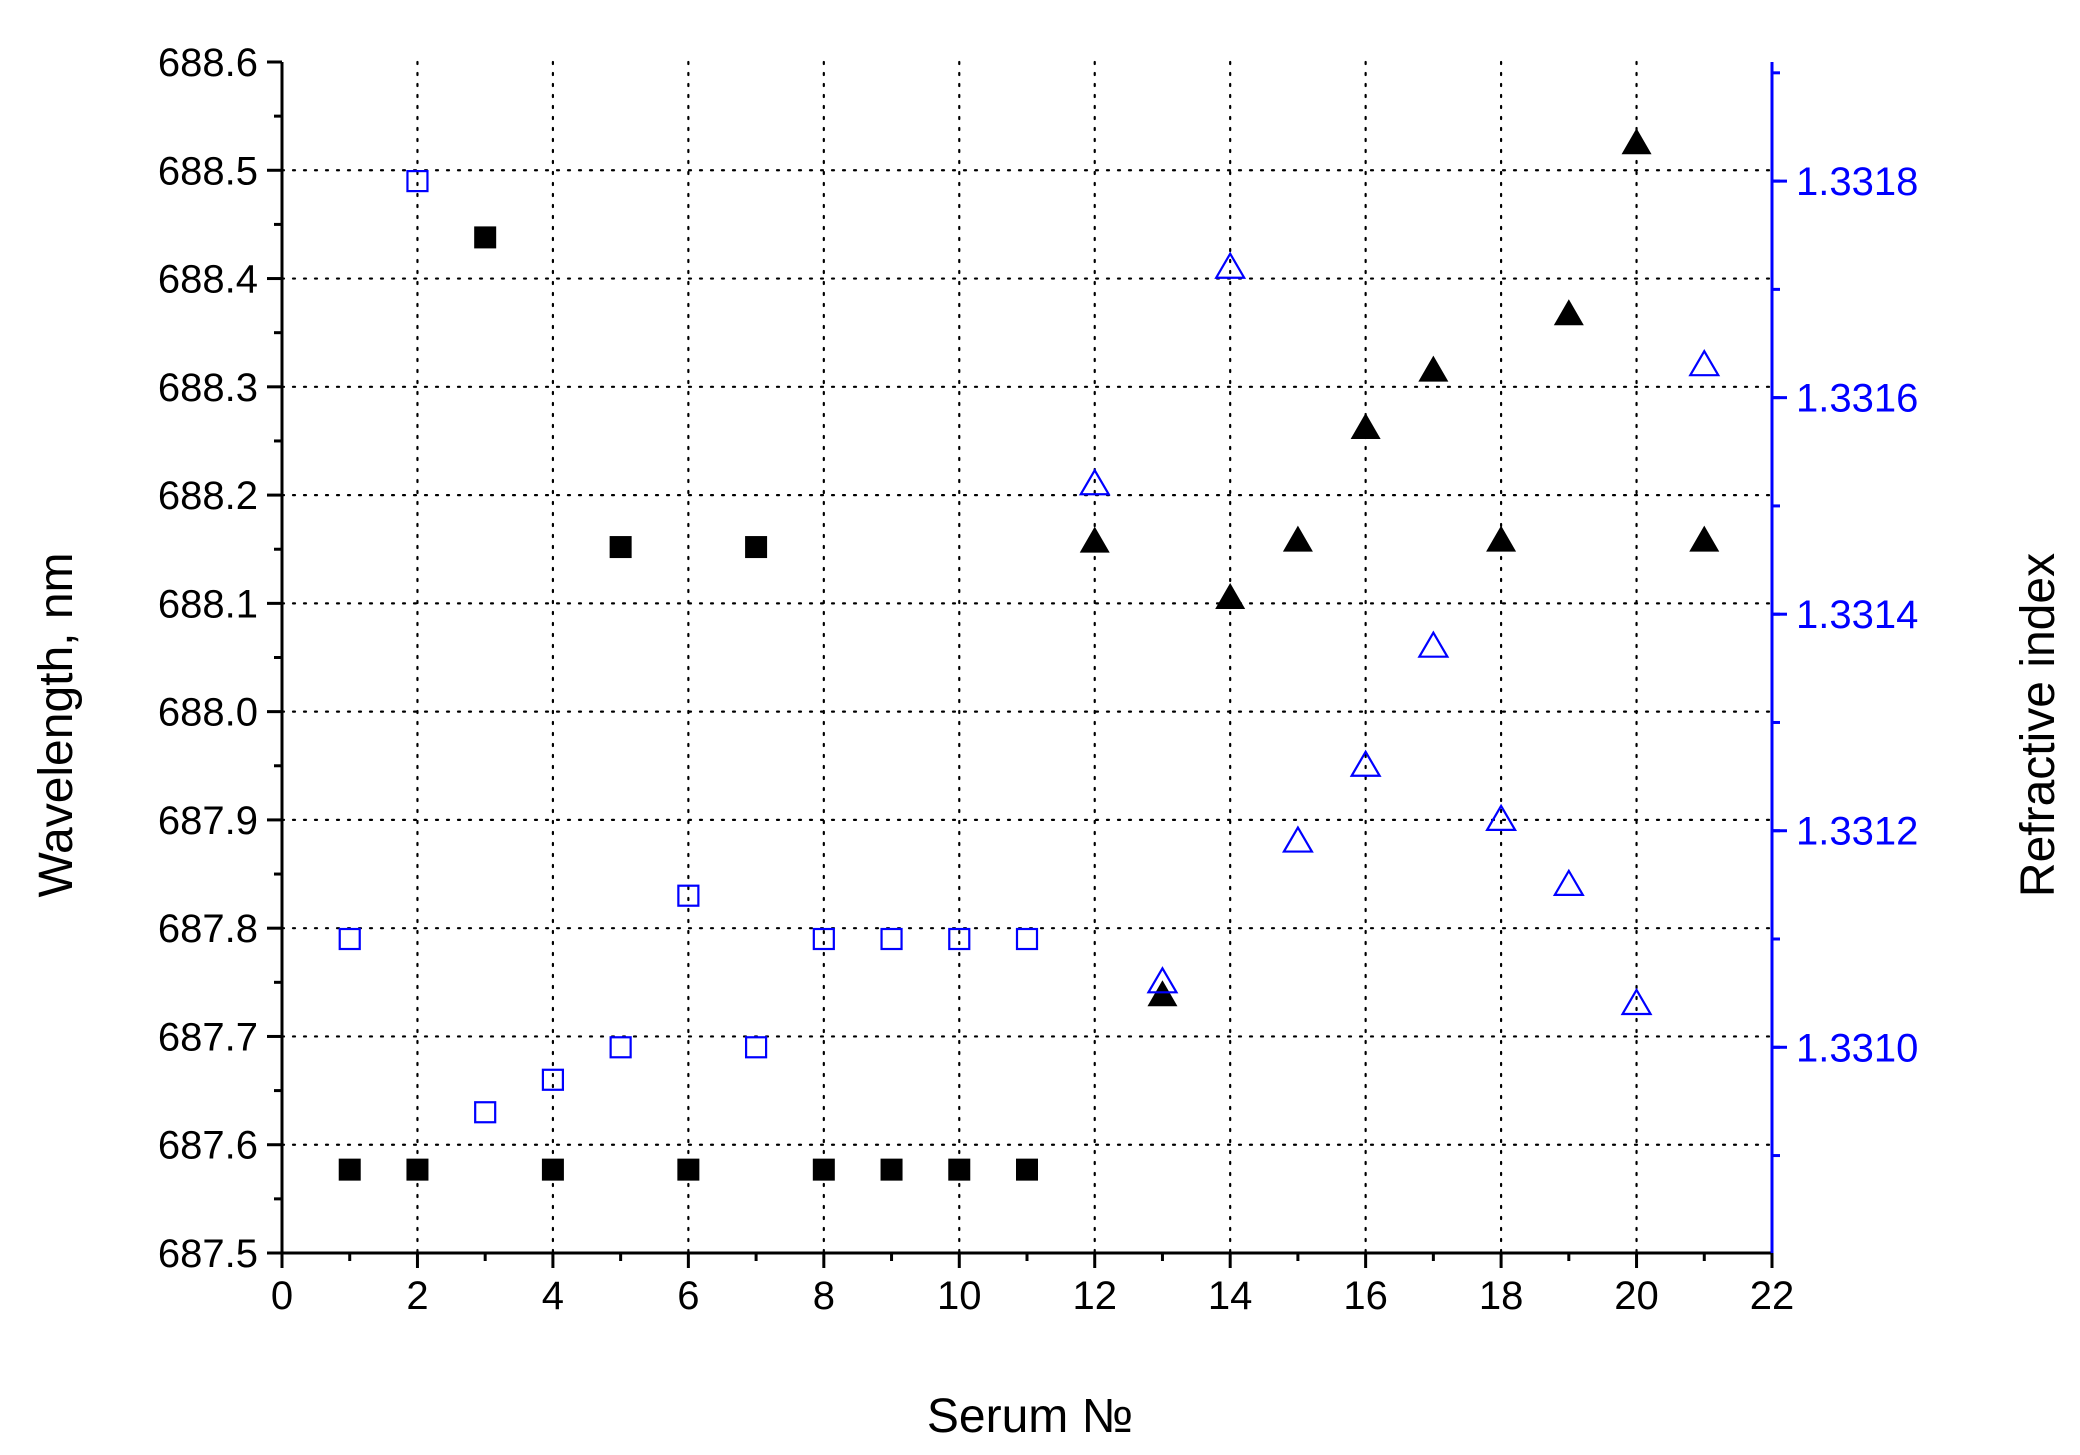 The height and width of the screenshot is (1455, 2080). I want to click on x-axis-label: Serum №, so click(1030, 1416).